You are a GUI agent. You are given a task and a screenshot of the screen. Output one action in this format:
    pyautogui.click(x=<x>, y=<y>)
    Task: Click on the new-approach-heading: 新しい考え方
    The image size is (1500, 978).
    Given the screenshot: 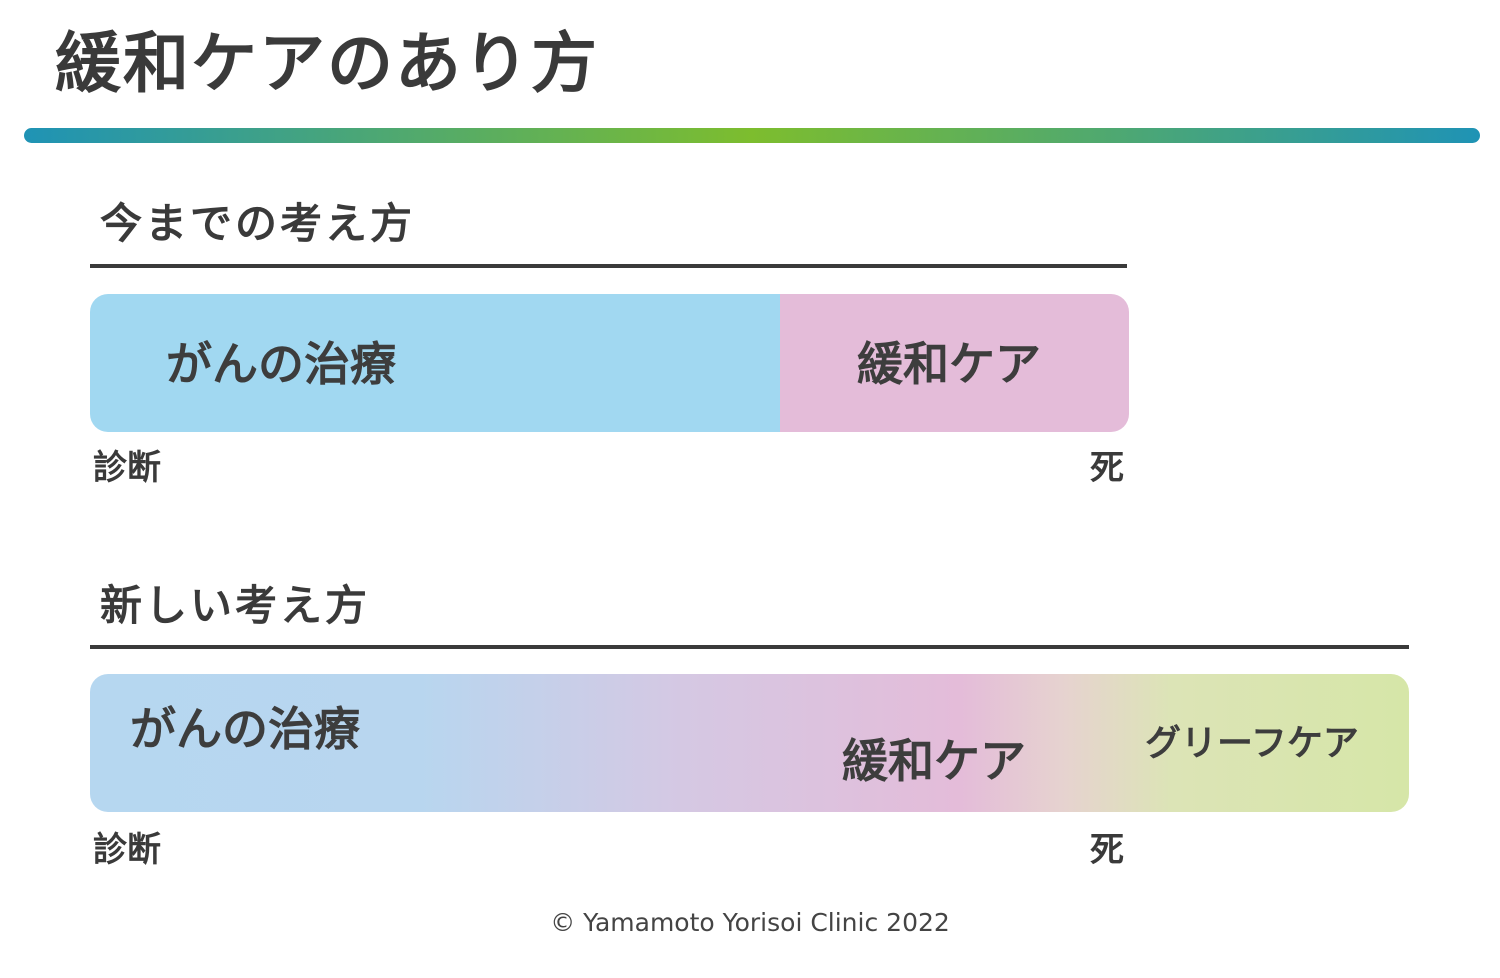 What is the action you would take?
    pyautogui.click(x=235, y=605)
    